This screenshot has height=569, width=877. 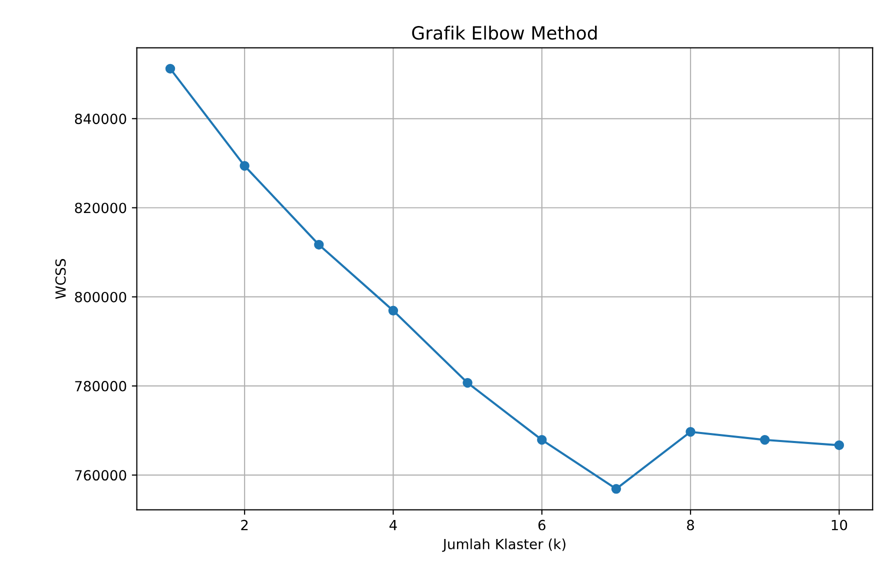 I want to click on x-tick-label: 8, so click(x=690, y=525).